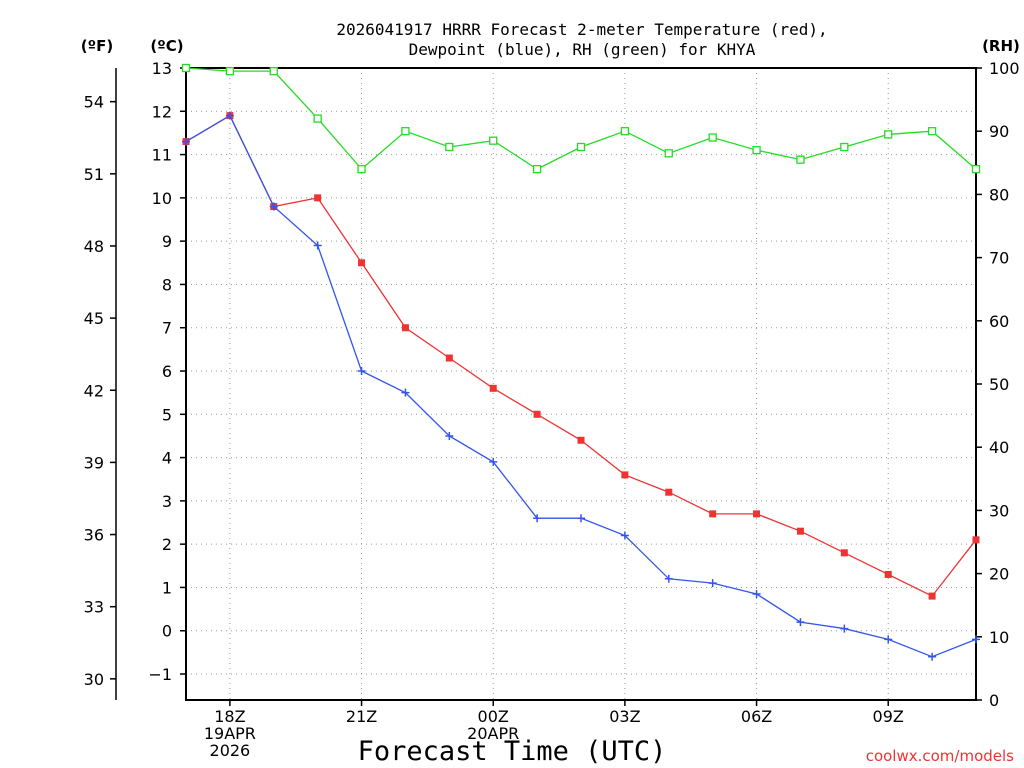 Image resolution: width=1024 pixels, height=768 pixels. I want to click on celsius-tick-label: 4, so click(167, 458).